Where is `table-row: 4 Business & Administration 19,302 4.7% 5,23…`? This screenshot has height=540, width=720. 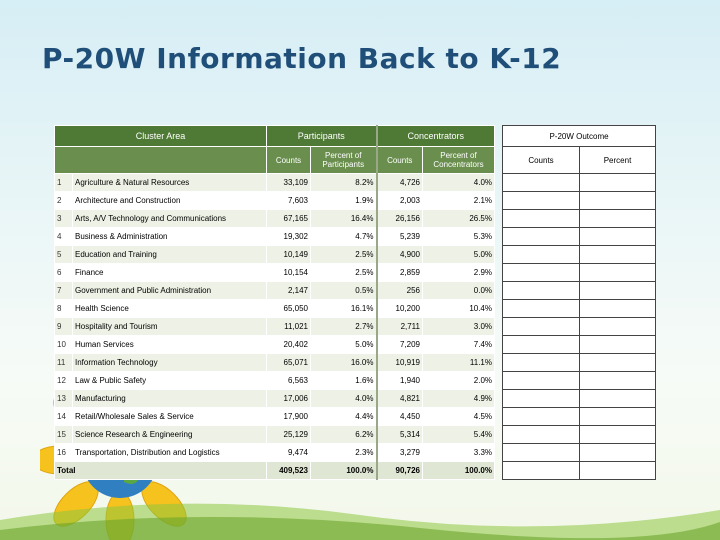
table-row: 4 Business & Administration 19,302 4.7% 5,23… is located at coordinates (274, 236).